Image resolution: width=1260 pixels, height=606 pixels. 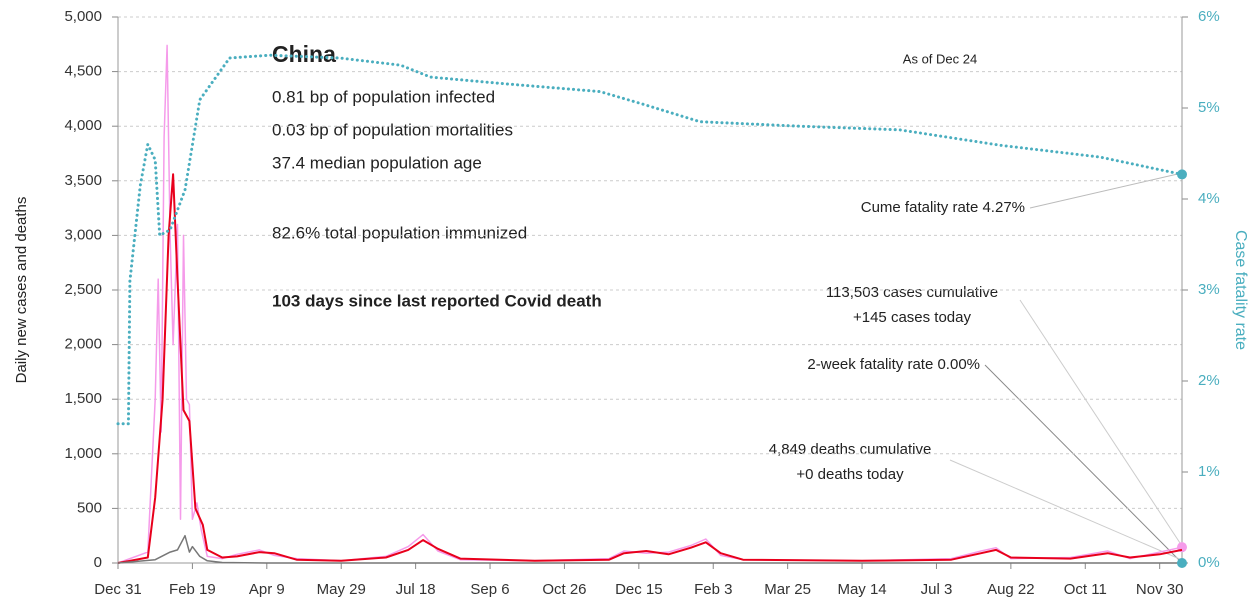 What do you see at coordinates (1209, 562) in the screenshot?
I see `y2-tick-label: 0%` at bounding box center [1209, 562].